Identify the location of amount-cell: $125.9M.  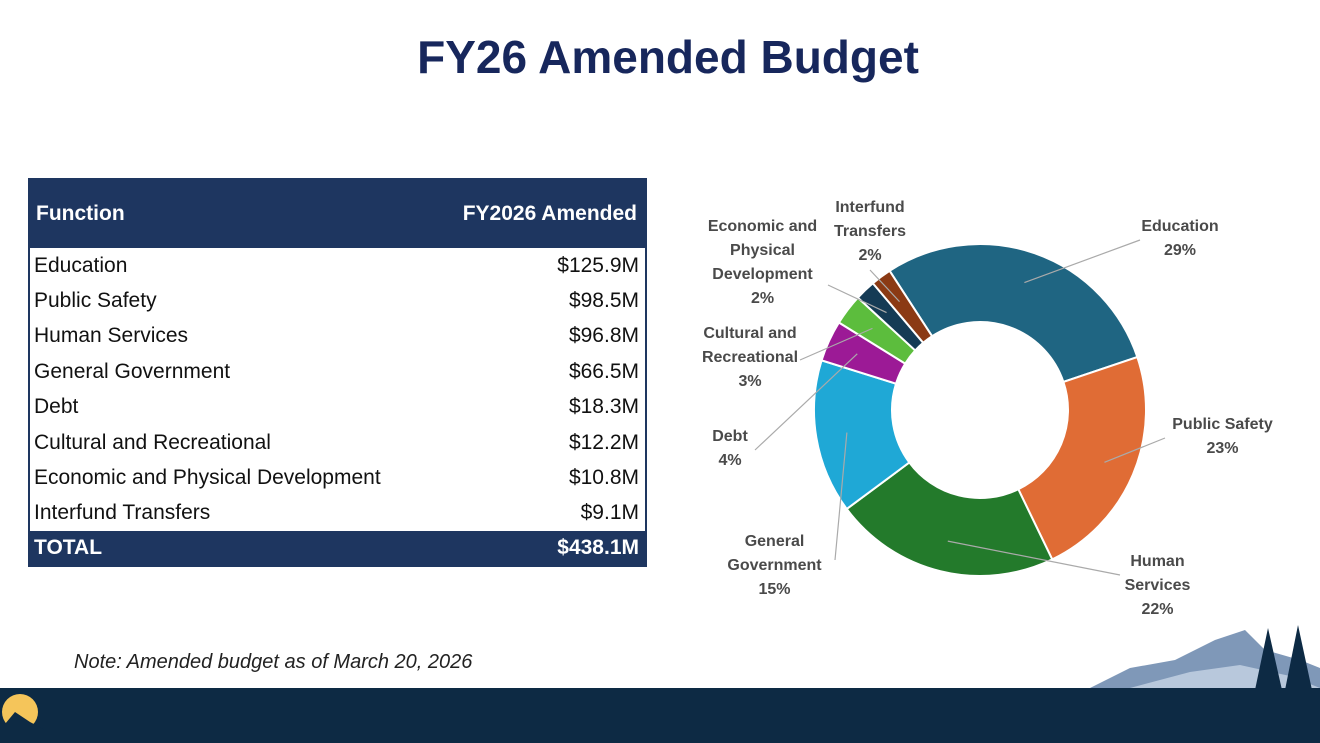
(598, 265).